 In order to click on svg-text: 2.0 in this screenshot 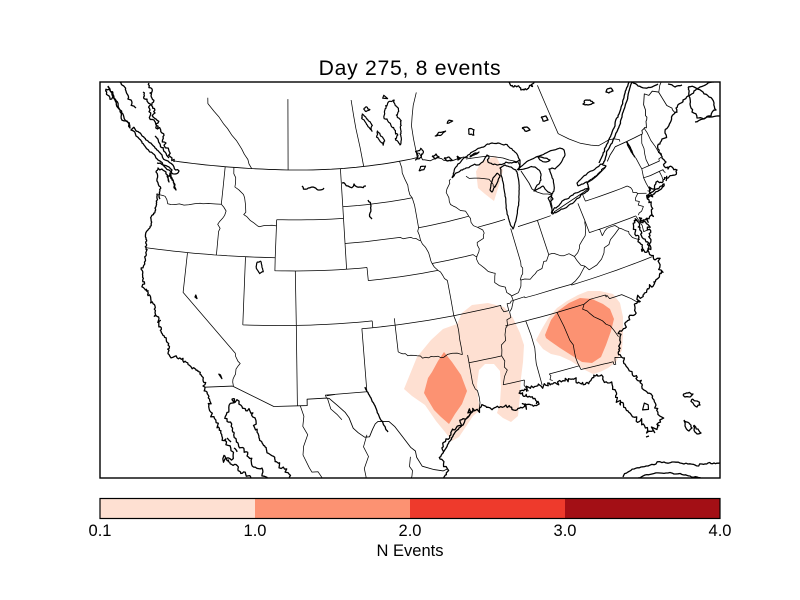, I will do `click(410, 531)`.